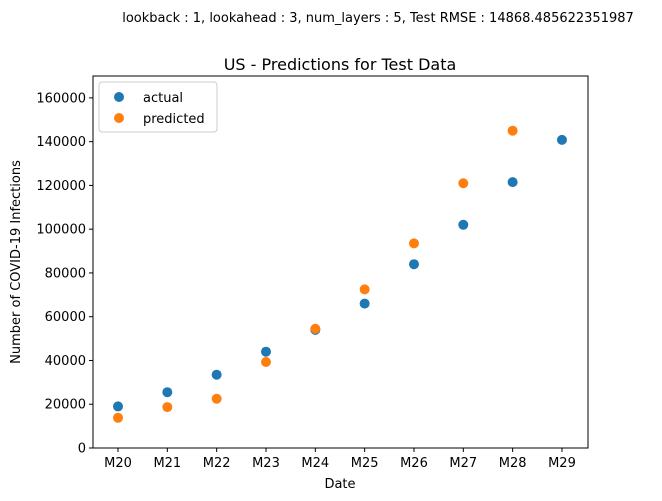 This screenshot has width=662, height=501. I want to click on x-tick-label: M26, so click(414, 463).